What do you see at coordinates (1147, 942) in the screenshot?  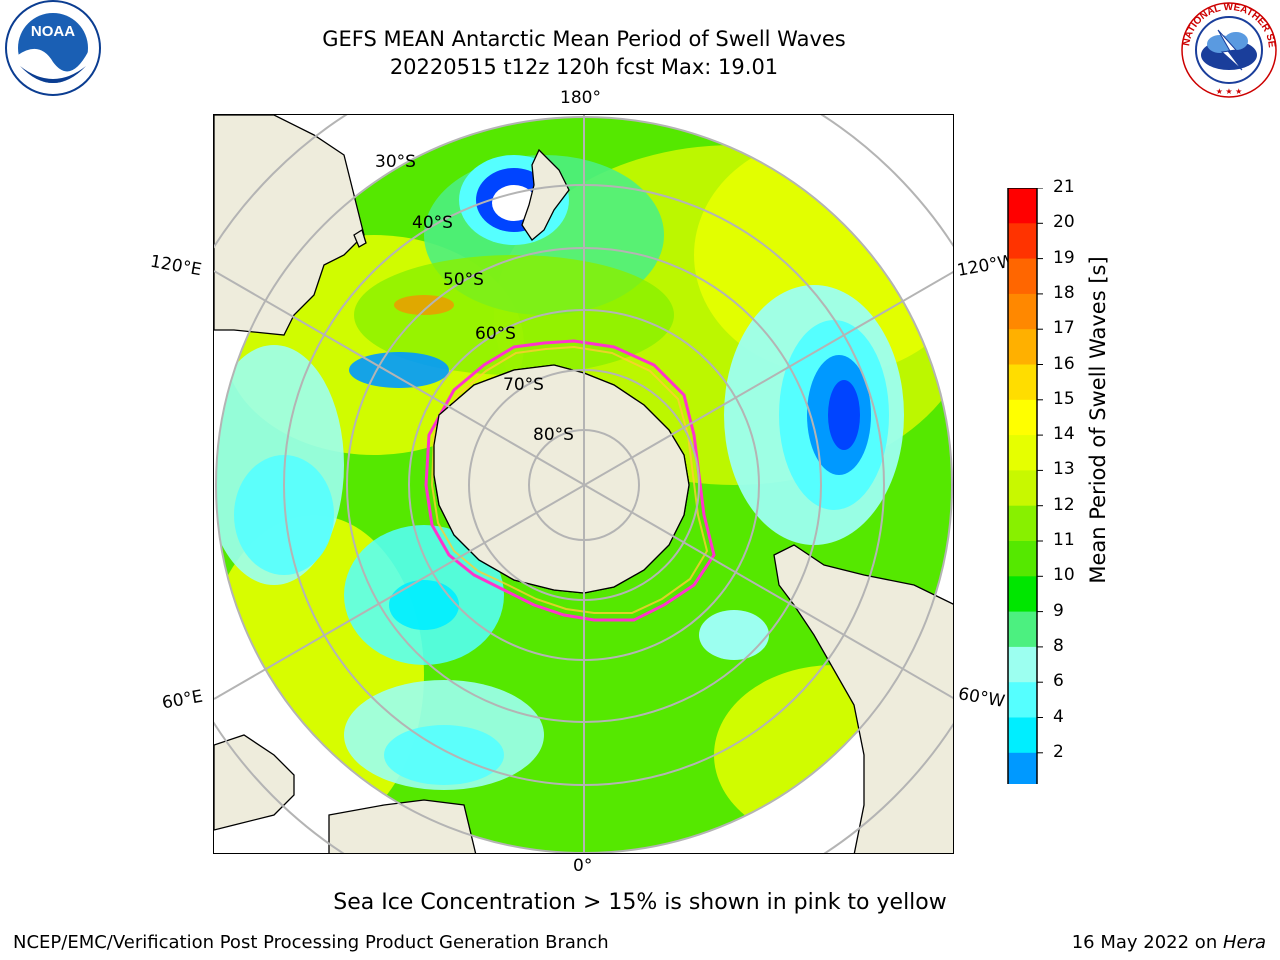 I see `footer-date-text: 16 May 2022 on` at bounding box center [1147, 942].